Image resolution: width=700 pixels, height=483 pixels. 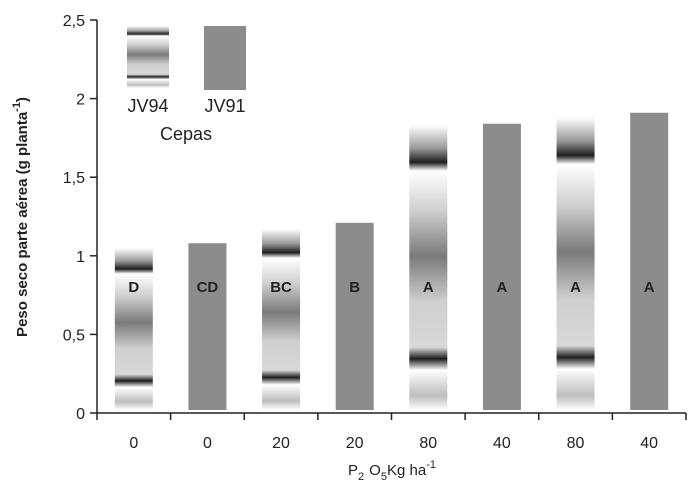 I want to click on bar-significance-label: D, so click(x=133, y=287).